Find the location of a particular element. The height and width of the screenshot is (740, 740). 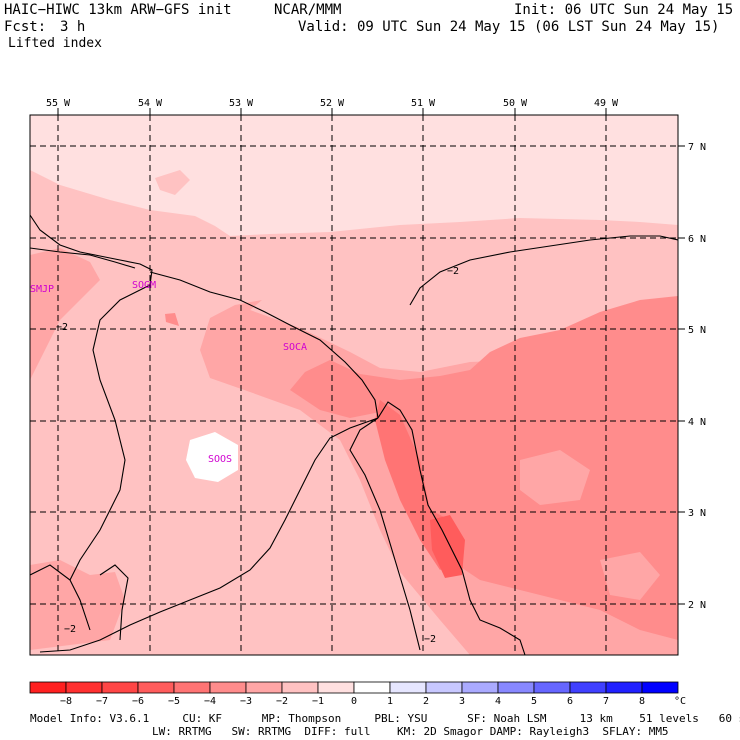

model-title: HAIC−HIWC 13km ARW−GFS init is located at coordinates (118, 10).